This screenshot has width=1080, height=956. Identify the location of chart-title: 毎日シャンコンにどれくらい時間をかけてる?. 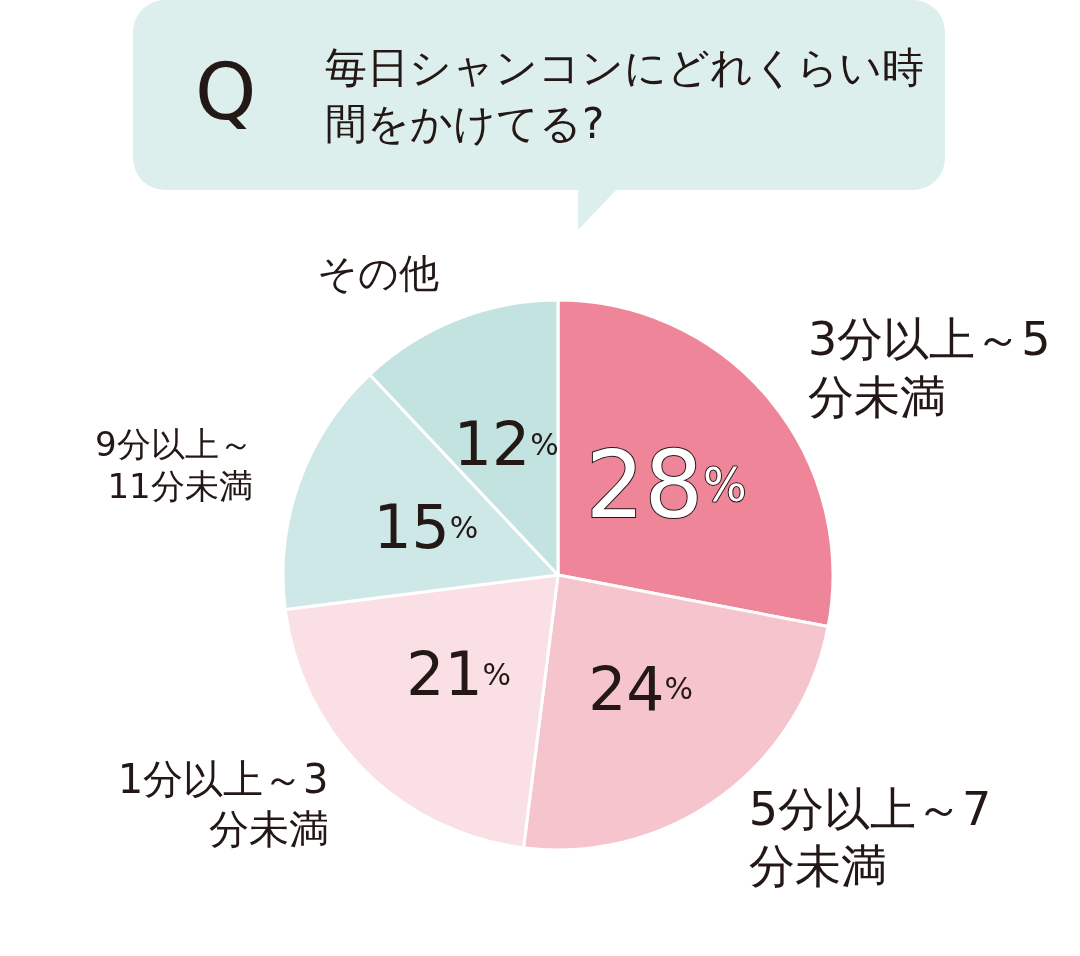
(625, 96).